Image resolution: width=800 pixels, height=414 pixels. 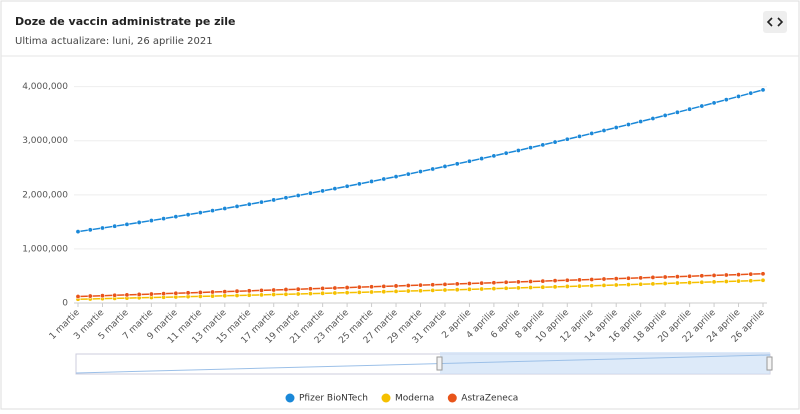 I want to click on navigator-trend, so click(x=423, y=364).